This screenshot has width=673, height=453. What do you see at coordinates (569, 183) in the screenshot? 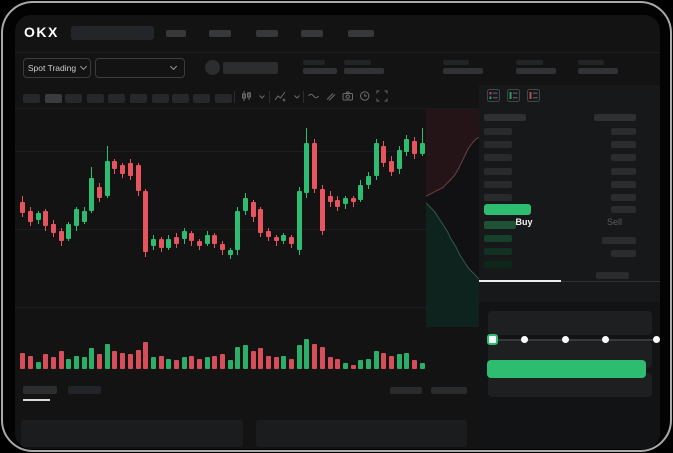
I see `order-book` at bounding box center [569, 183].